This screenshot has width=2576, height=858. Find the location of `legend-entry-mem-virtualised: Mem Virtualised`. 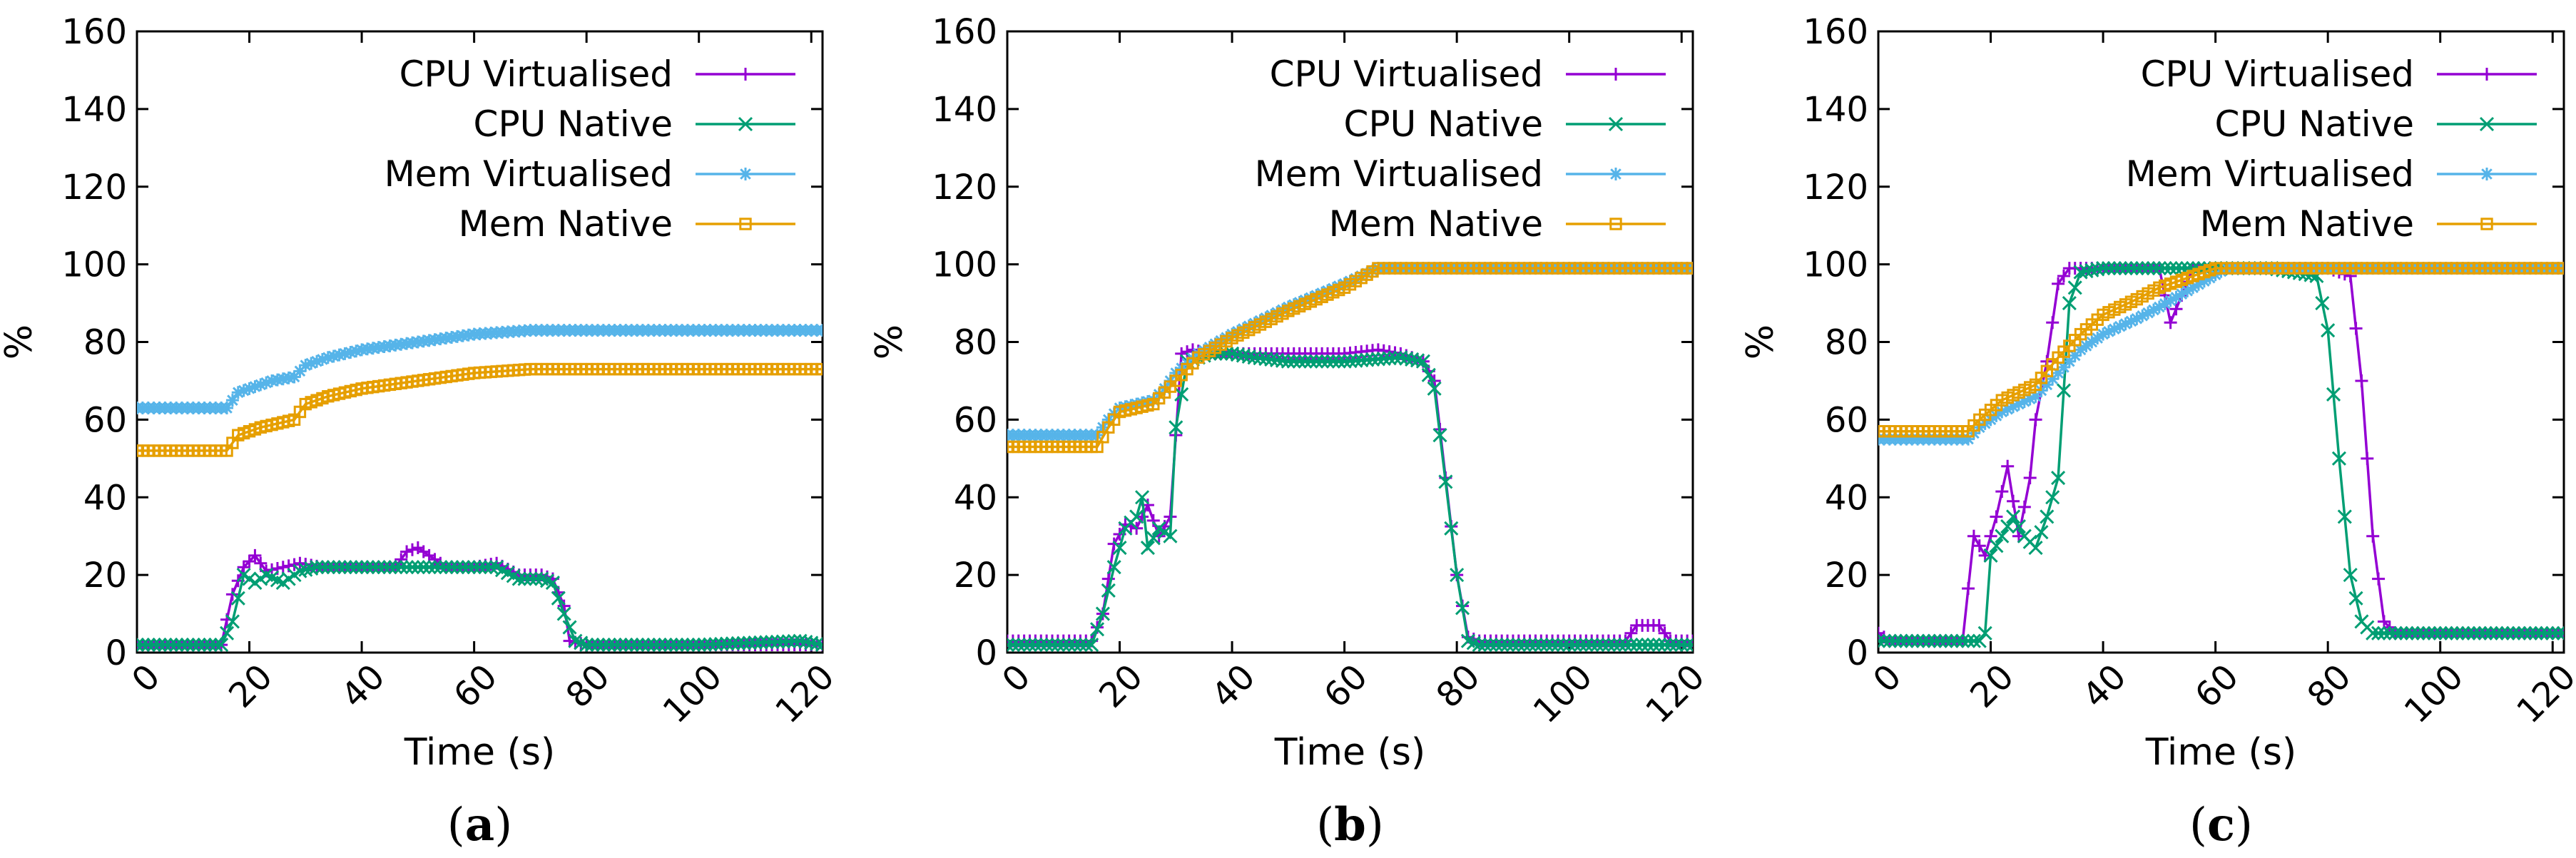

legend-entry-mem-virtualised: Mem Virtualised is located at coordinates (1460, 174).